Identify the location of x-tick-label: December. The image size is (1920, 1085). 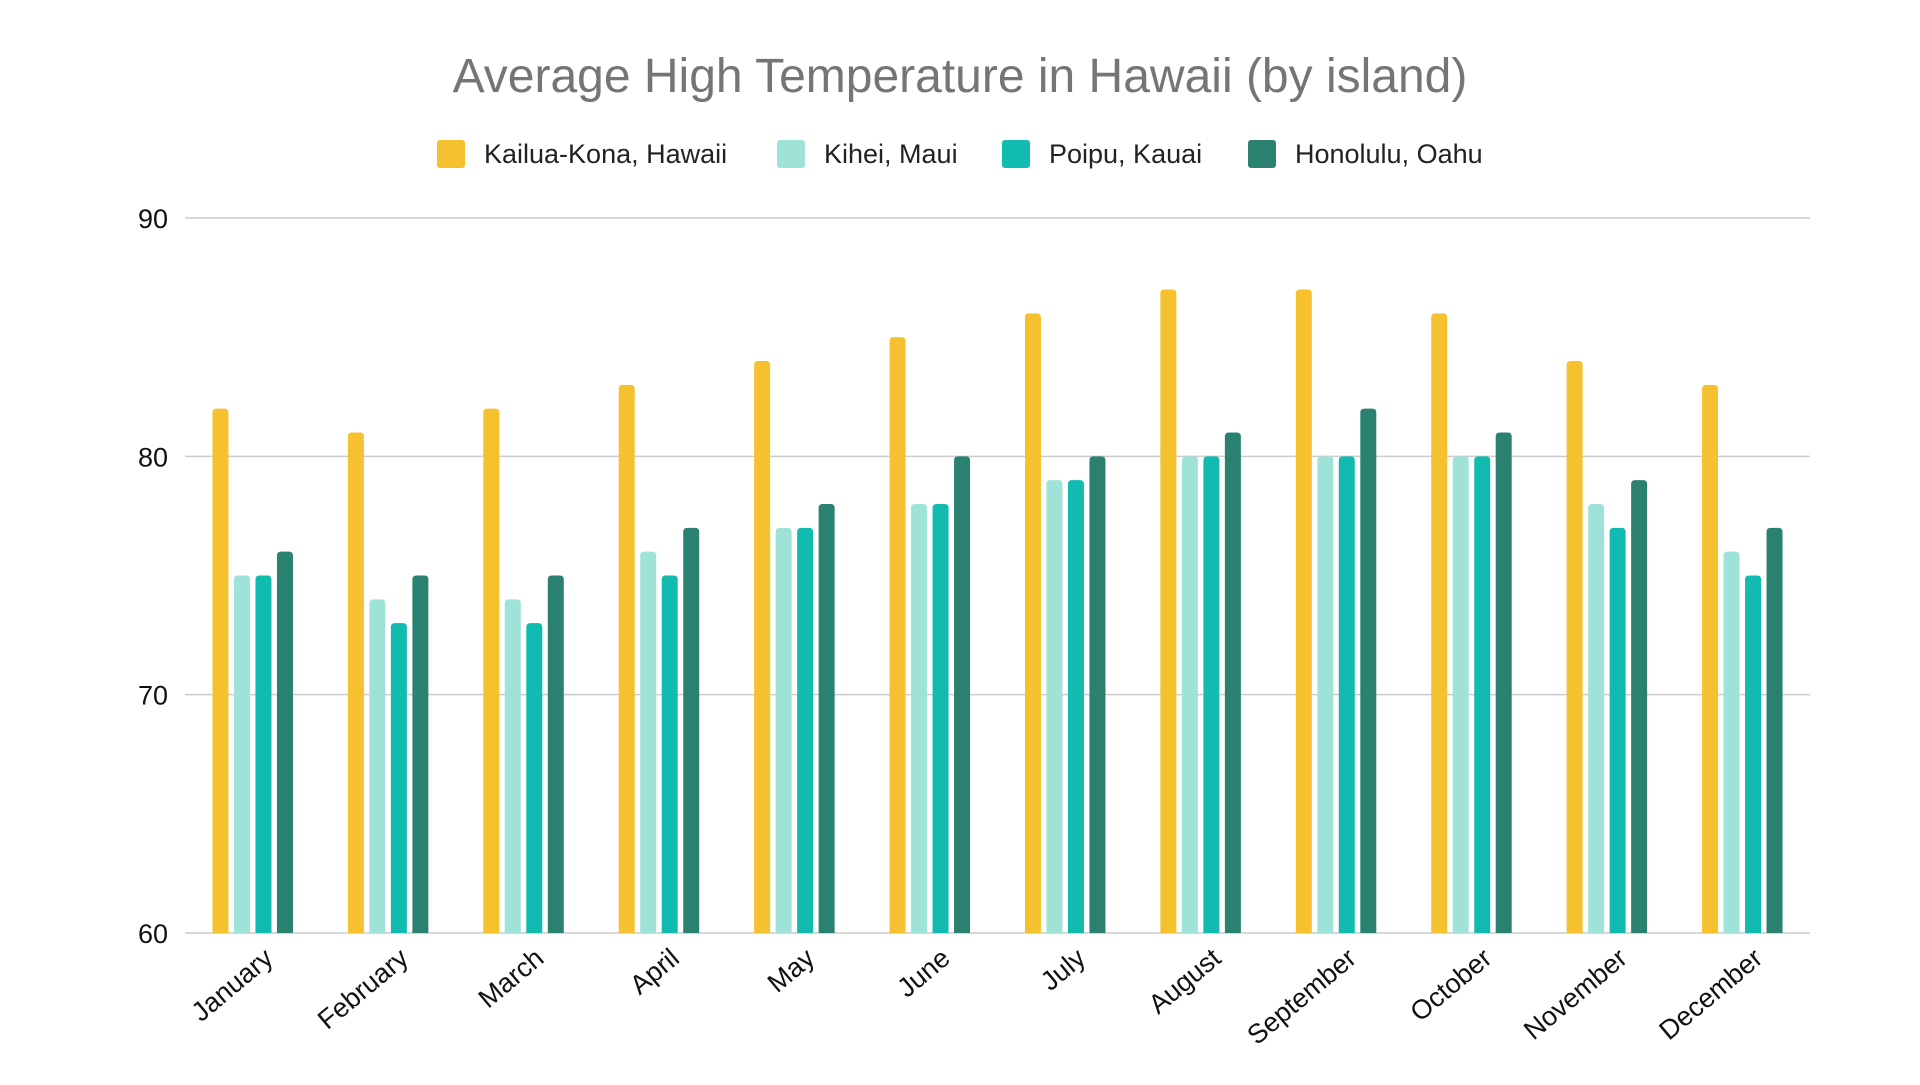
(1710, 994).